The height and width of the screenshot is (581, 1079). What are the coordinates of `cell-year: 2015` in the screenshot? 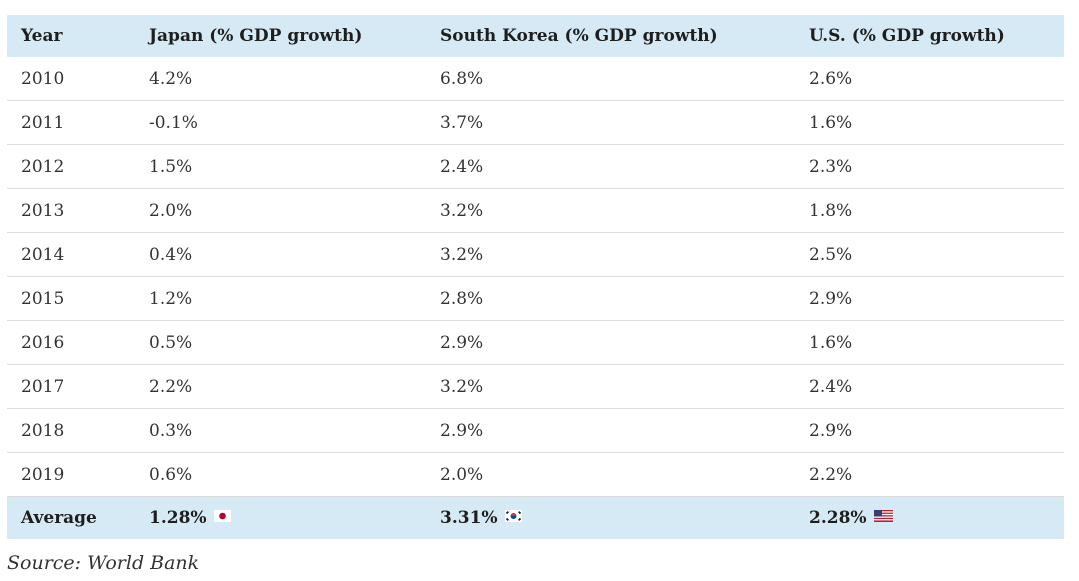 It's located at (71, 298).